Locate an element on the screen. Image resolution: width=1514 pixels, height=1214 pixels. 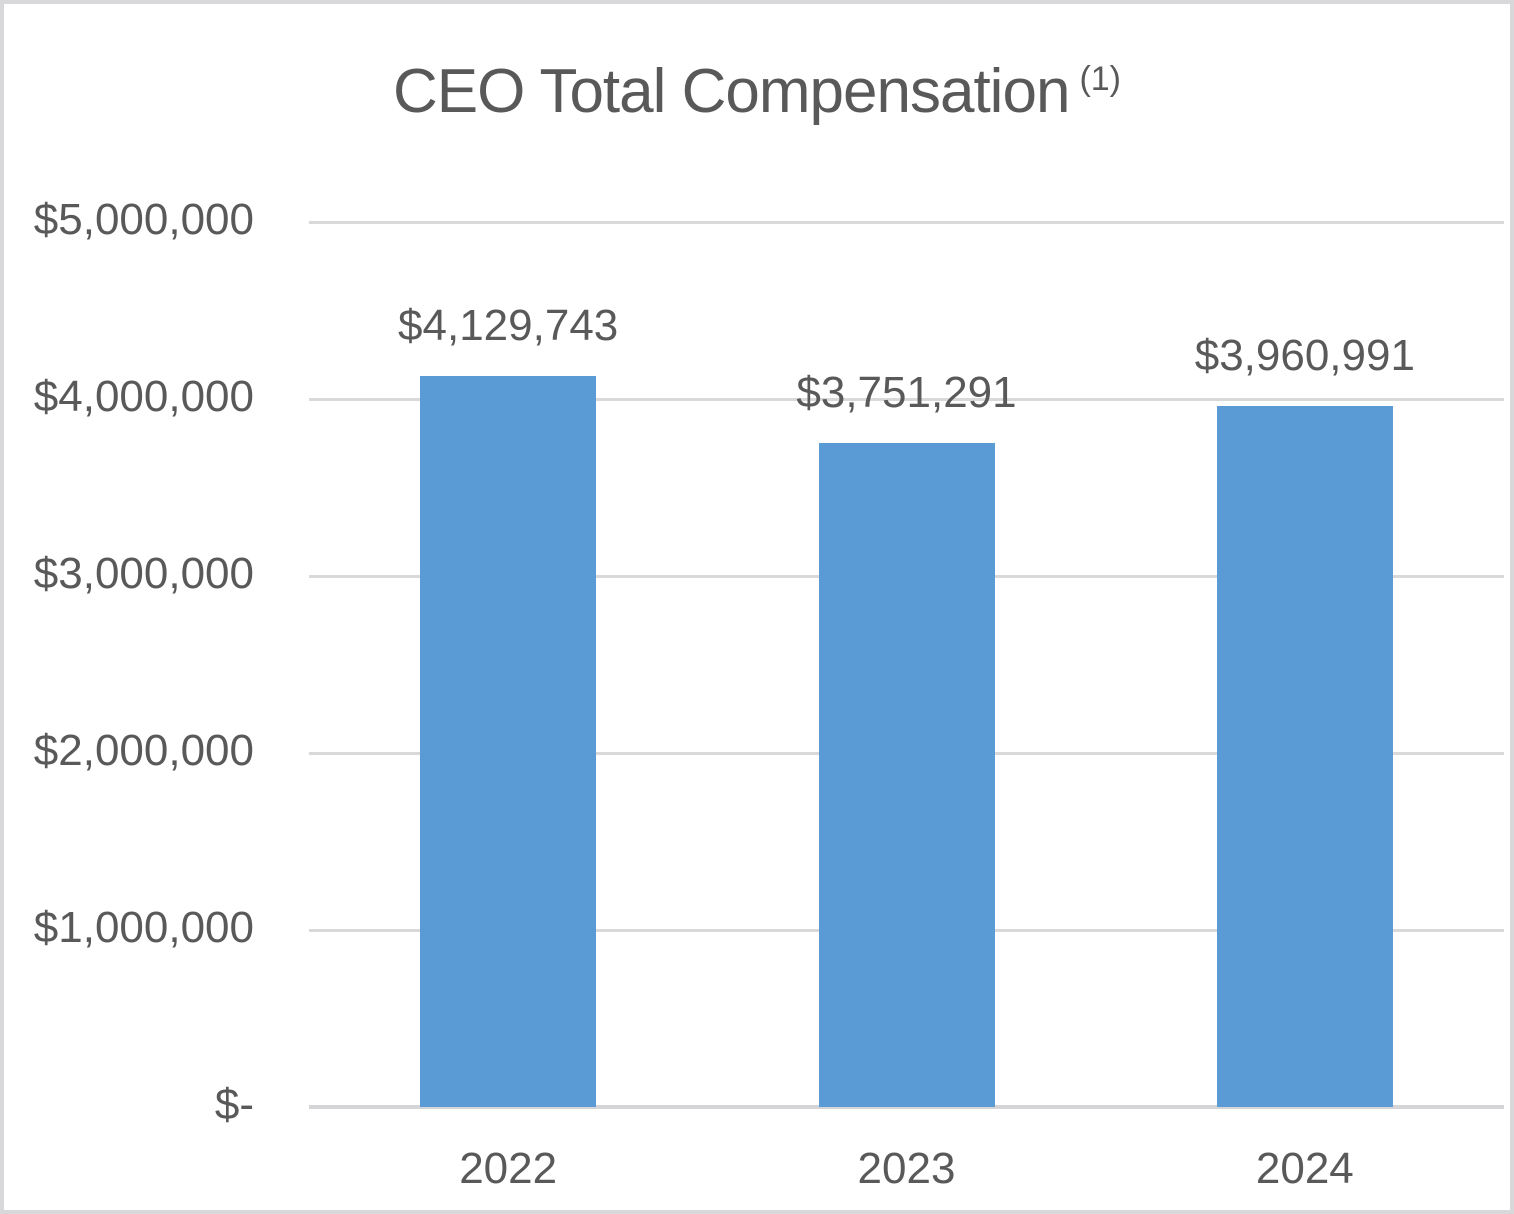
bar-2022 is located at coordinates (508, 741).